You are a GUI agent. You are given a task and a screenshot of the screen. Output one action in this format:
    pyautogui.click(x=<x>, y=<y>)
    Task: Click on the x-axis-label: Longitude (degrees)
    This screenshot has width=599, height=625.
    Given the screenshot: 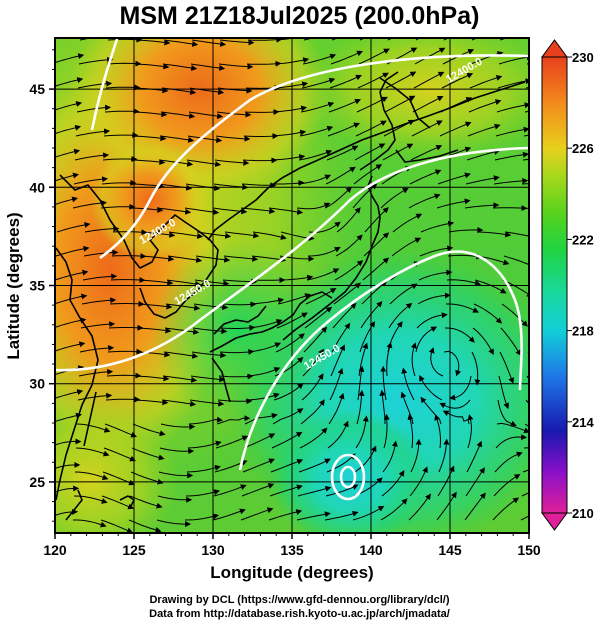 What is the action you would take?
    pyautogui.click(x=291, y=572)
    